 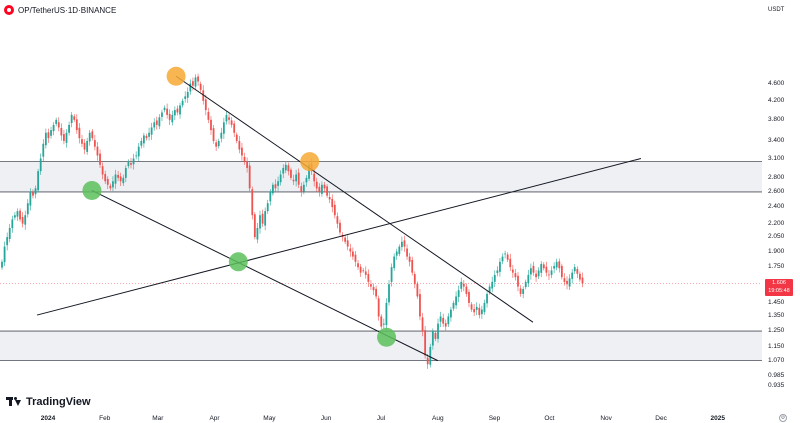 I want to click on price-unit: USDT, so click(x=776, y=10).